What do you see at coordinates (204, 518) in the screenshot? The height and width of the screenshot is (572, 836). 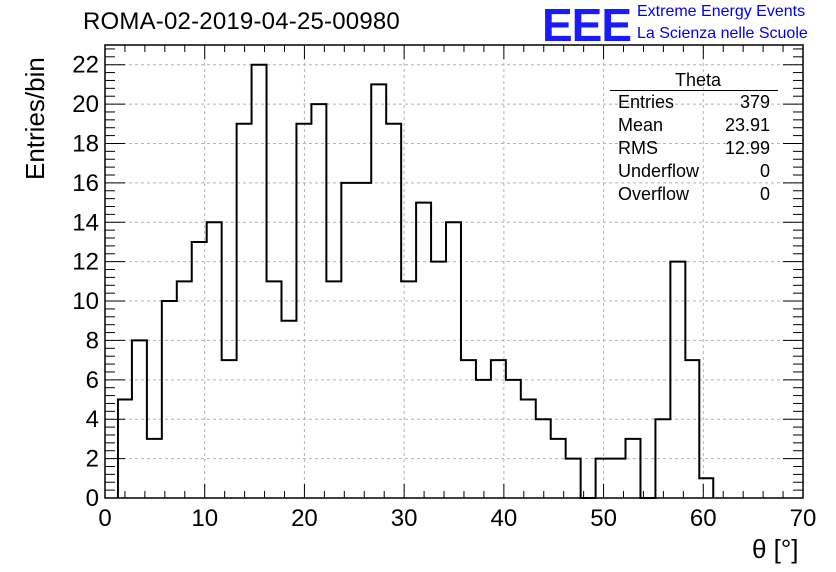 I see `x-tick-label: 10` at bounding box center [204, 518].